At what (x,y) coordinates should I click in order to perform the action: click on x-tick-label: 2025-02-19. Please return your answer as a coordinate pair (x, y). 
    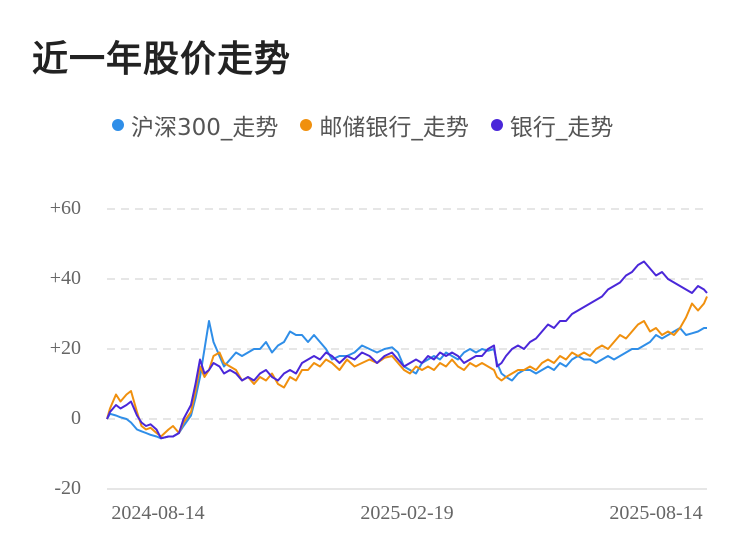
    Looking at the image, I should click on (406, 513).